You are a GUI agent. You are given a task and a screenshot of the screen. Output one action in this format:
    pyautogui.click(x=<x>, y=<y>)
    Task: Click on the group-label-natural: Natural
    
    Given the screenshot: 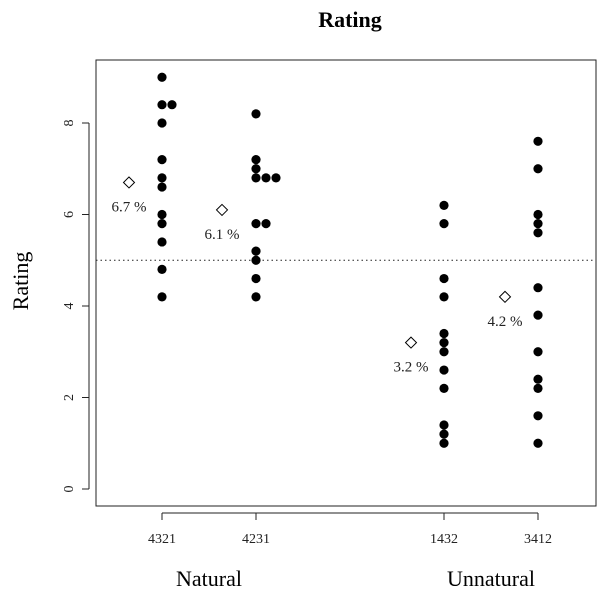 What is the action you would take?
    pyautogui.click(x=209, y=578)
    